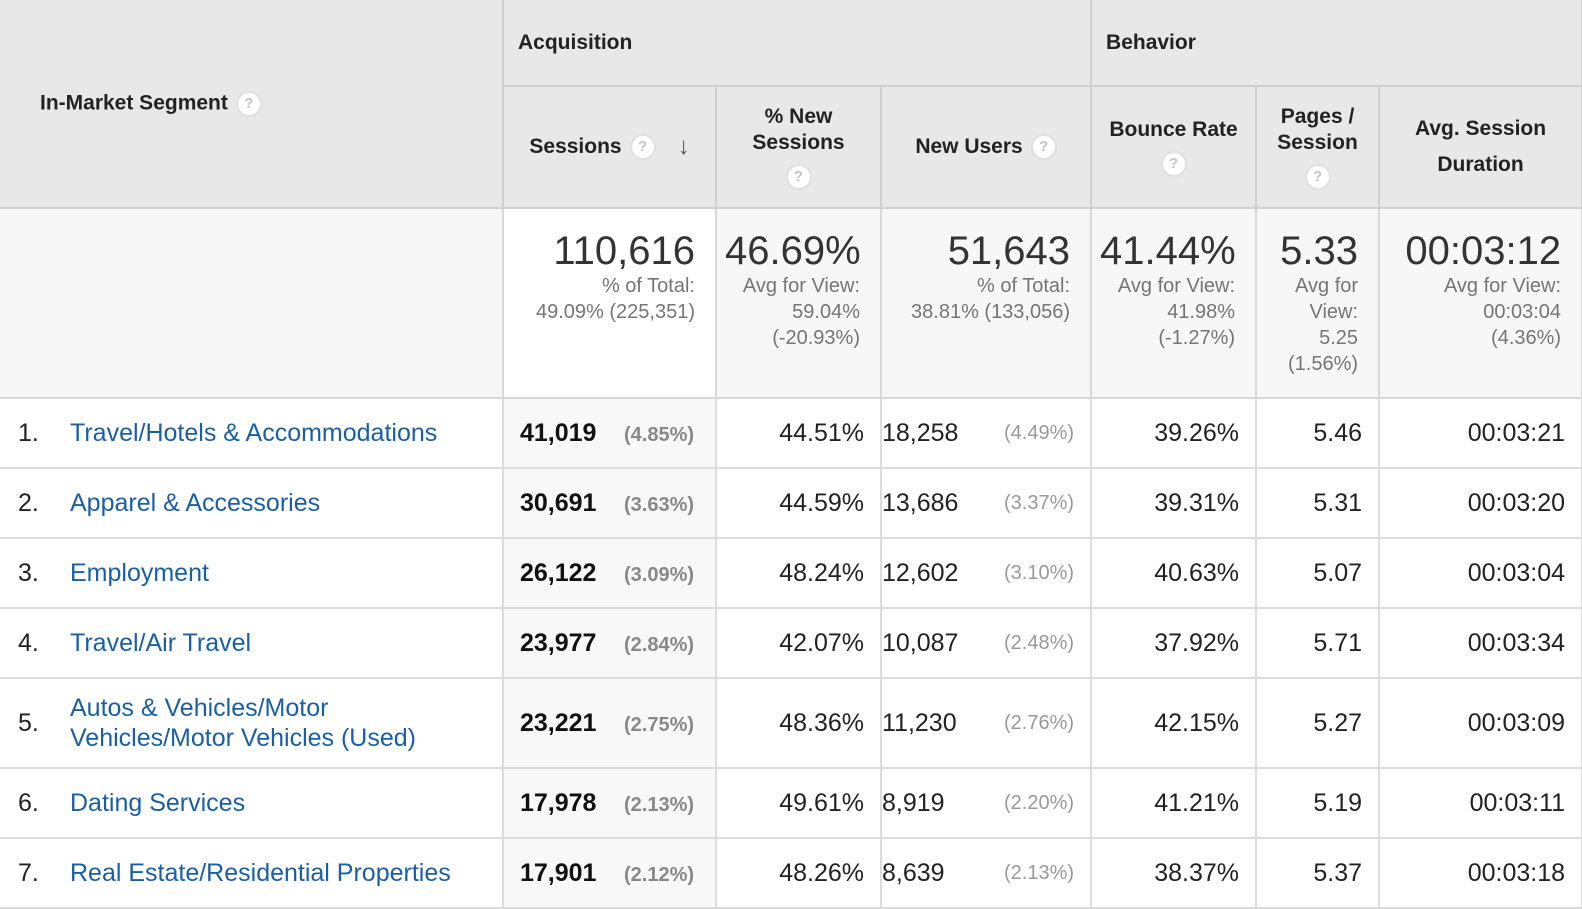  What do you see at coordinates (558, 802) in the screenshot?
I see `sessions-value: 17,978` at bounding box center [558, 802].